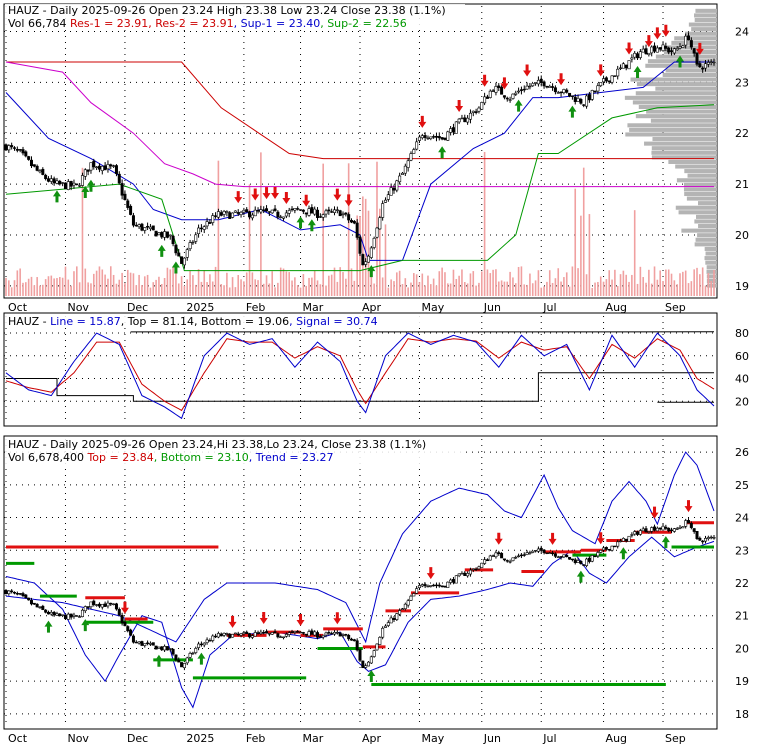 This screenshot has height=745, width=780. What do you see at coordinates (360, 375) in the screenshot?
I see `oscillator-signal-line` at bounding box center [360, 375].